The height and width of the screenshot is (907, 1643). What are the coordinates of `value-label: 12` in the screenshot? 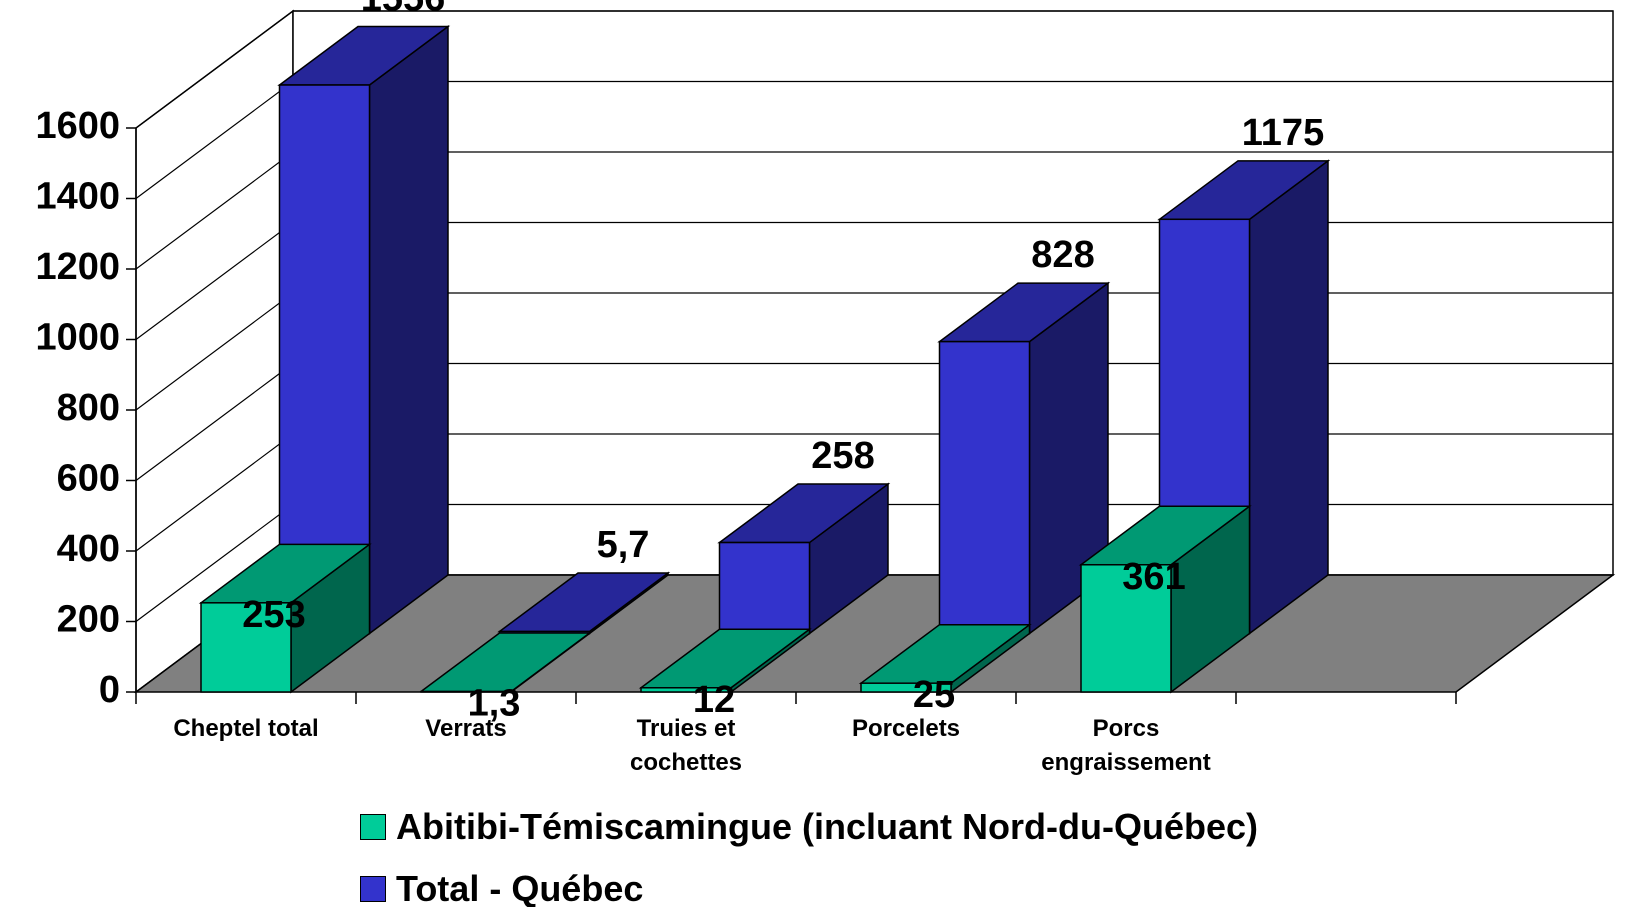 It's located at (714, 700).